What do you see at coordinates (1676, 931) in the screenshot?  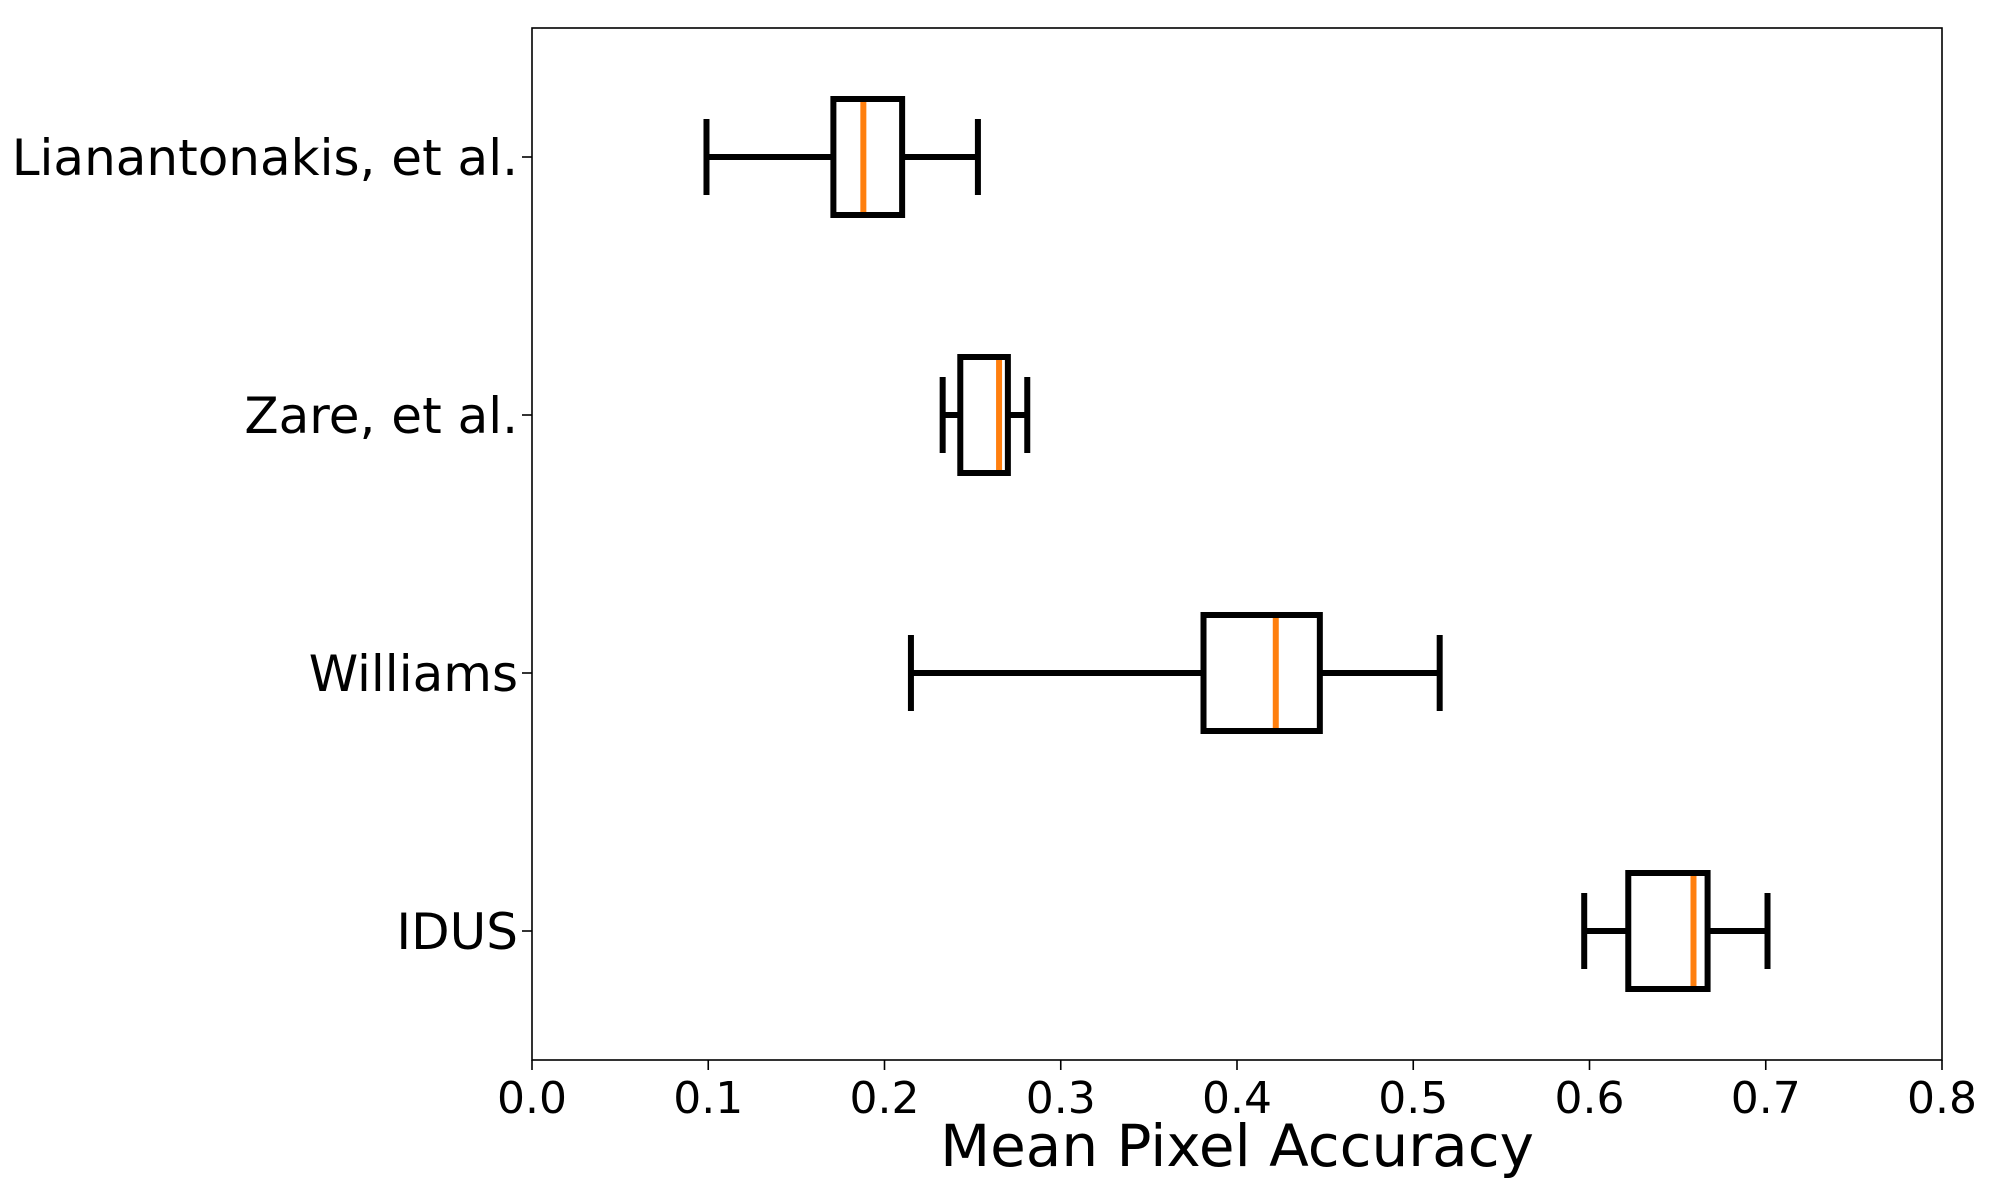 I see `box-idus` at bounding box center [1676, 931].